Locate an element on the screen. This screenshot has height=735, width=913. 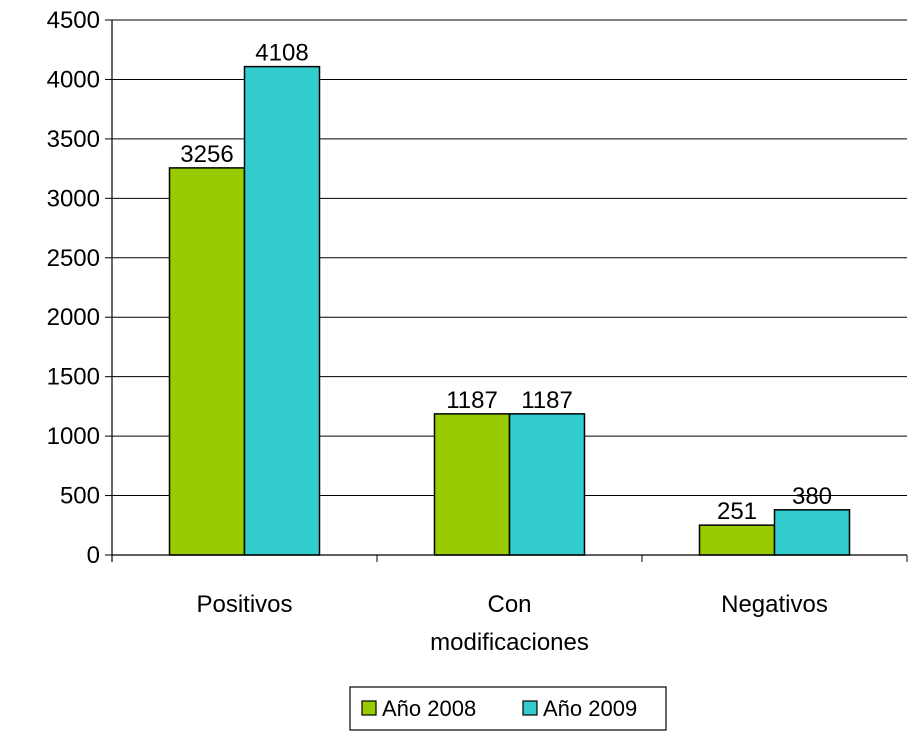
legend-box is located at coordinates (508, 708).